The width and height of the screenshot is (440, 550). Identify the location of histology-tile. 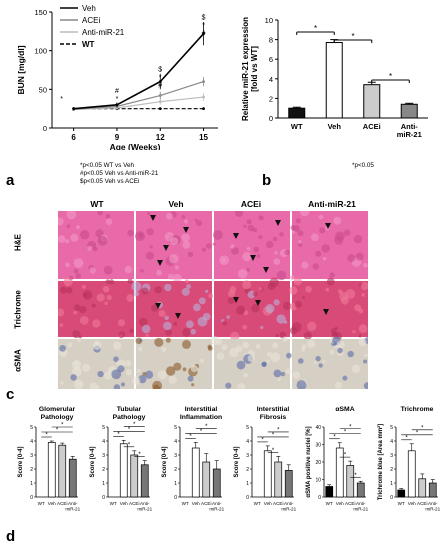
(330, 245).